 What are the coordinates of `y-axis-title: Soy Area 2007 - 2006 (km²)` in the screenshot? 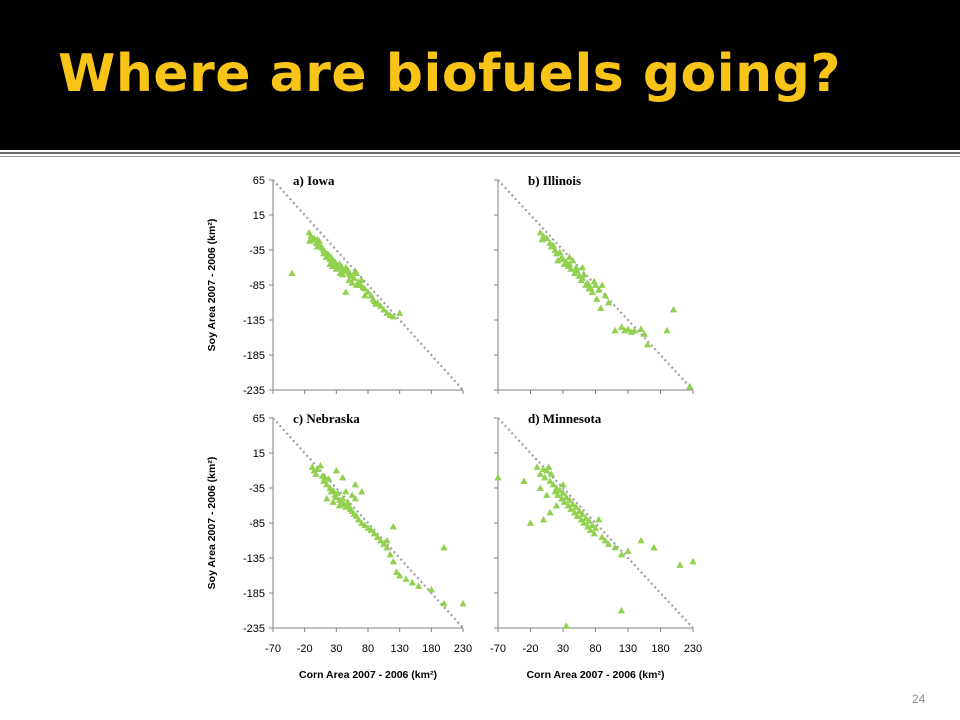 It's located at (212, 285).